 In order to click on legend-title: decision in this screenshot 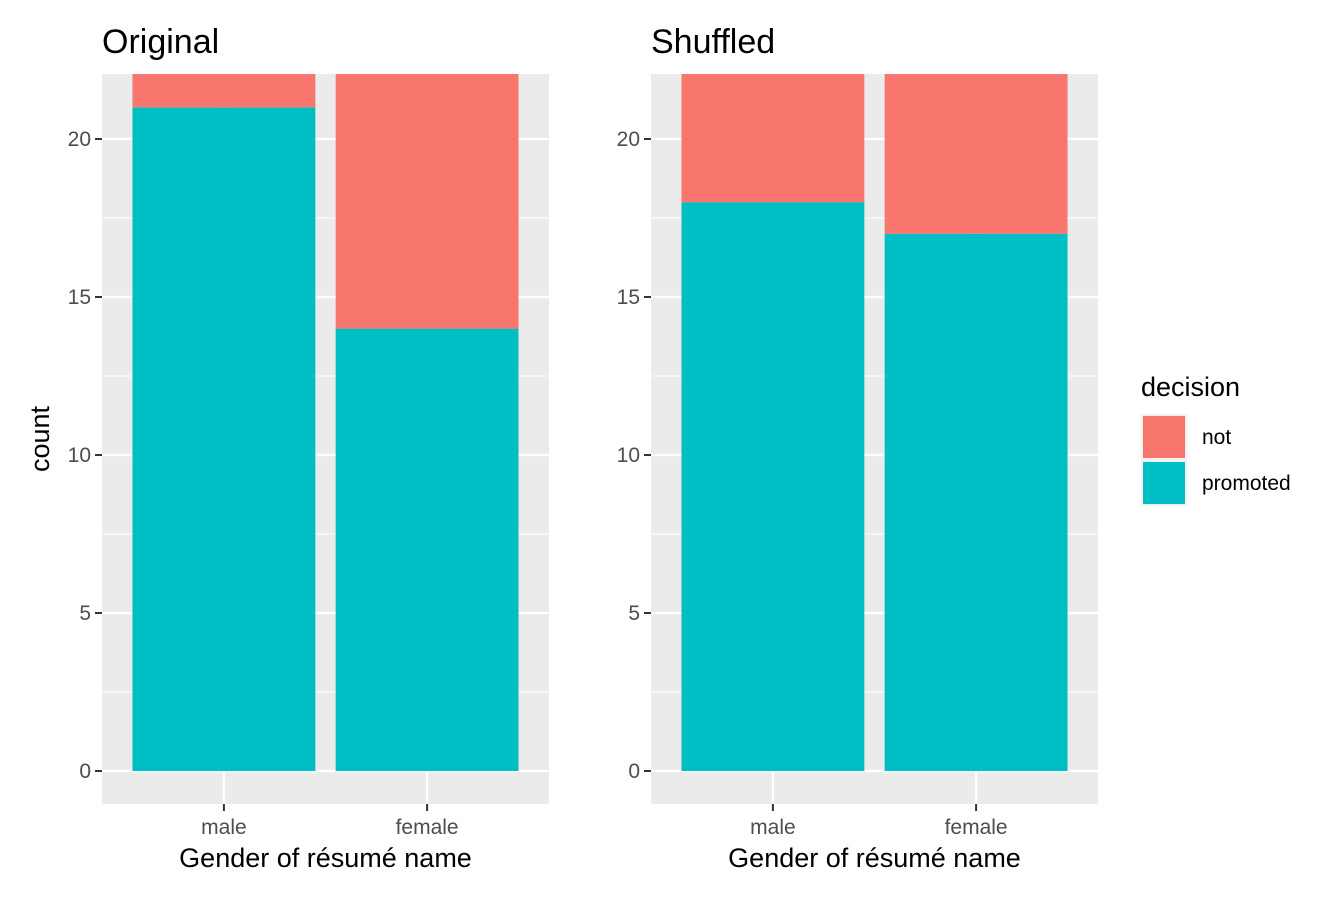, I will do `click(1190, 387)`.